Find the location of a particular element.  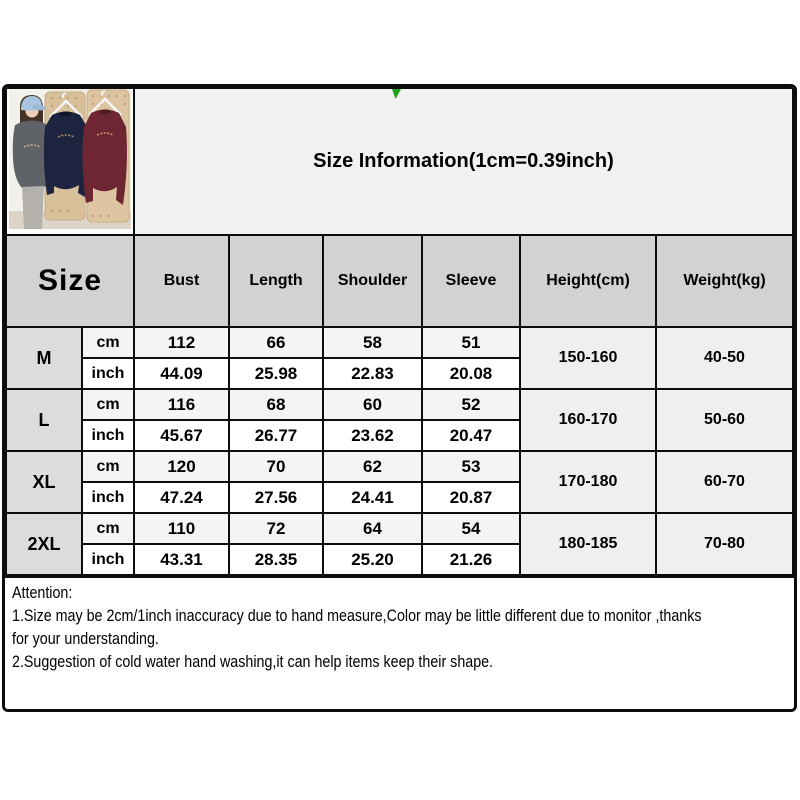

column-header-height: Height(cm) is located at coordinates (588, 281).